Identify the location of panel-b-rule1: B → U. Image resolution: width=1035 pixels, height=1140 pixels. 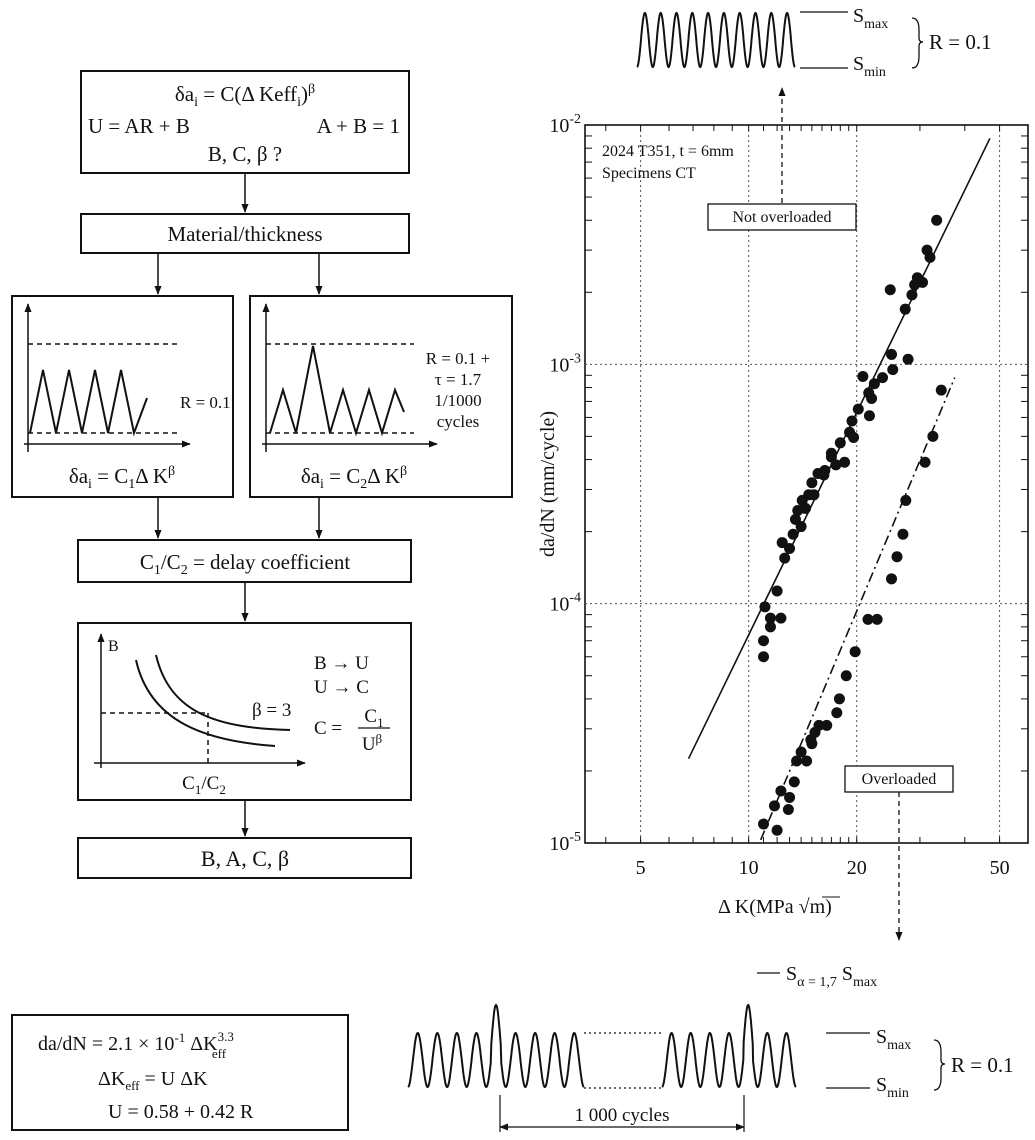
(341, 663).